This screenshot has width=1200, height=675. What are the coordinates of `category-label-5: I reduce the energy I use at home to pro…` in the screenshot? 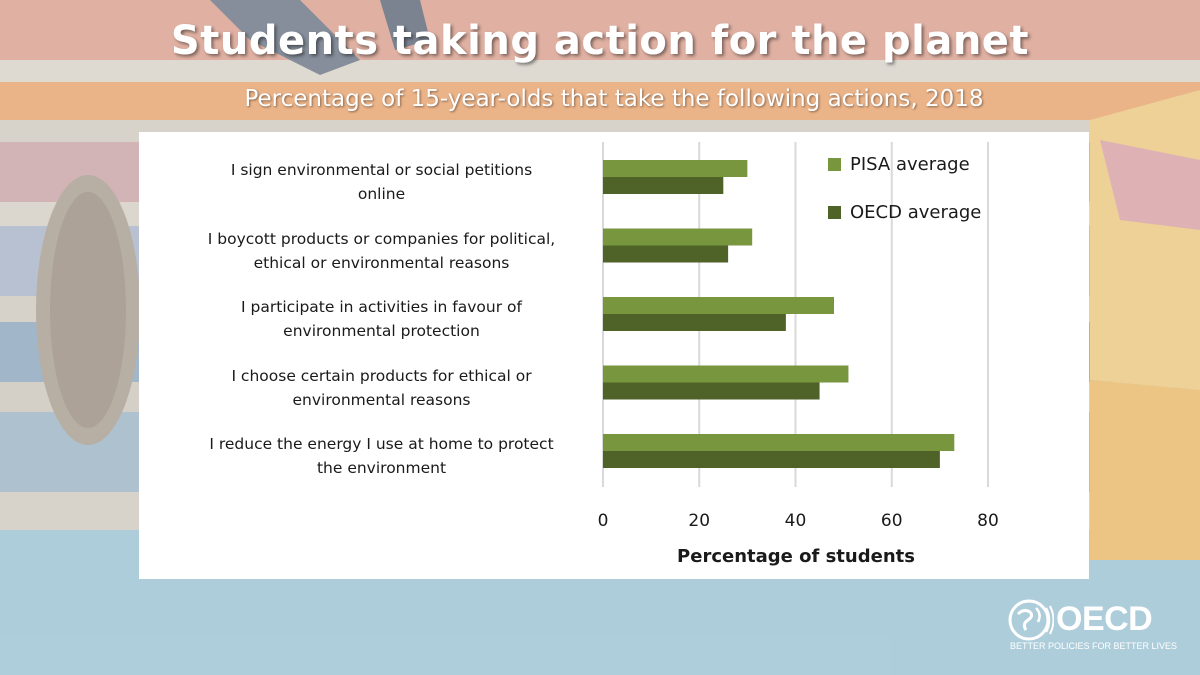 It's located at (381, 456).